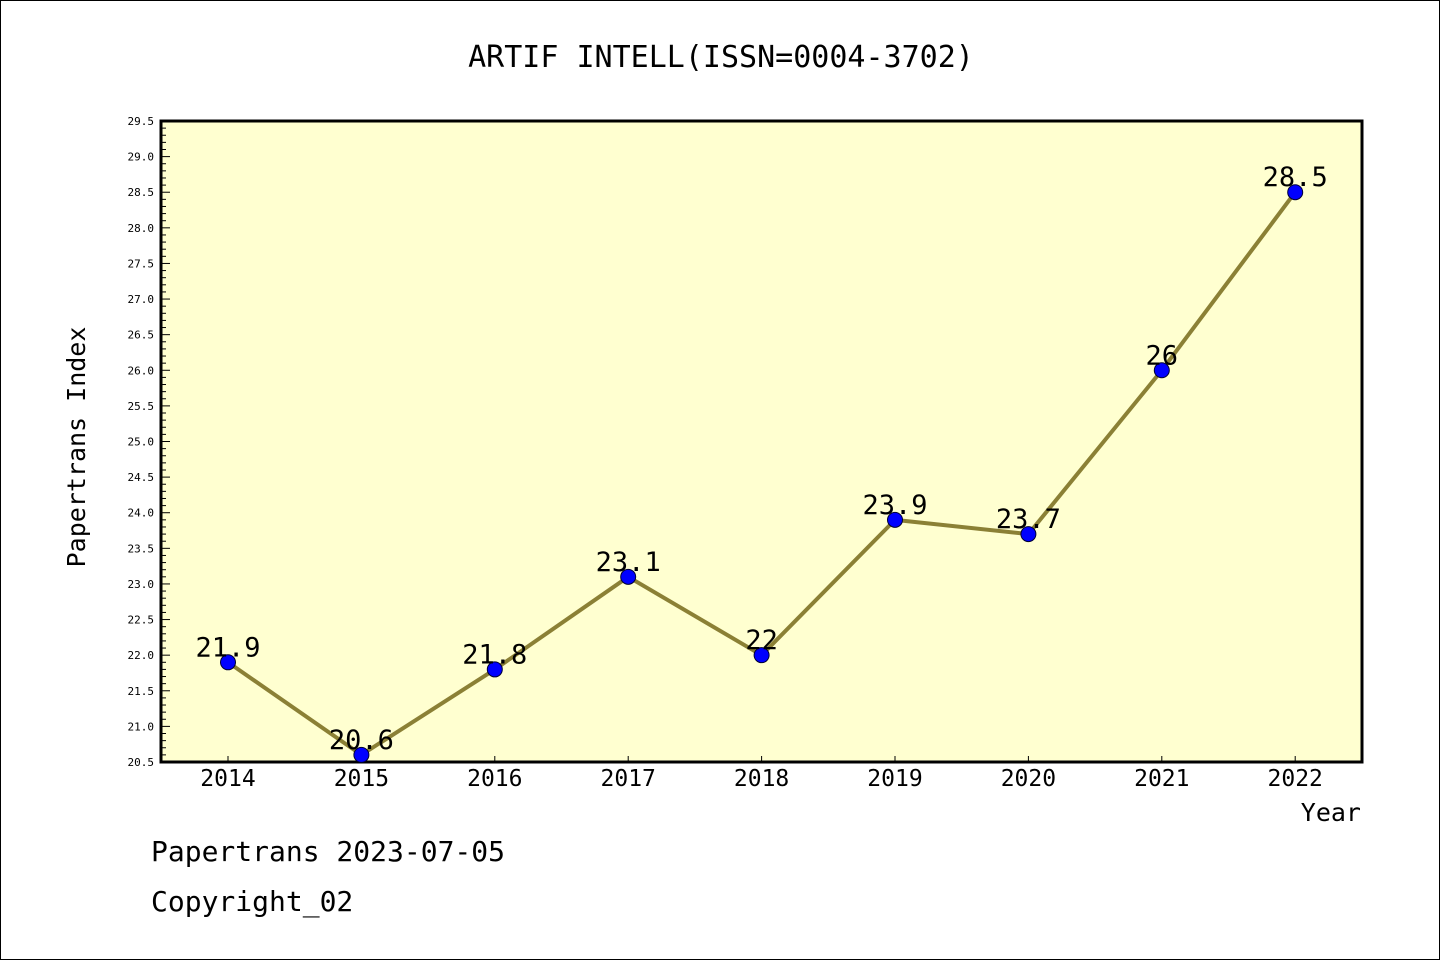 Image resolution: width=1440 pixels, height=961 pixels. Describe the element at coordinates (141, 121) in the screenshot. I see `y-tick-label: 29.5` at that location.